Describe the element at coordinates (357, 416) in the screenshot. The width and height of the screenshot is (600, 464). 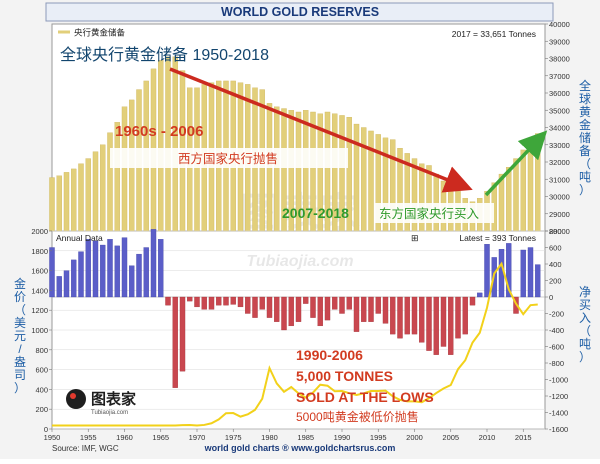
I see `annotation-sold-cheap-cn: 5000吨黄金被低价抛售` at that location.